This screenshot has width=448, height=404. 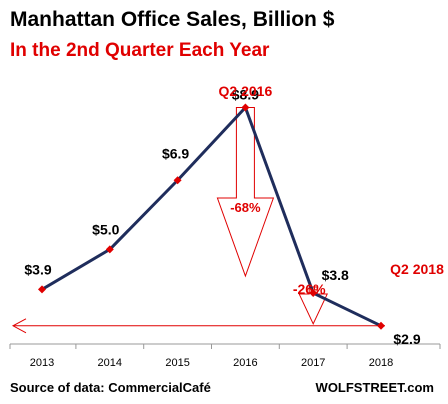 What do you see at coordinates (140, 50) in the screenshot?
I see `chart-subtitle: In the 2nd Quarter Each Year` at bounding box center [140, 50].